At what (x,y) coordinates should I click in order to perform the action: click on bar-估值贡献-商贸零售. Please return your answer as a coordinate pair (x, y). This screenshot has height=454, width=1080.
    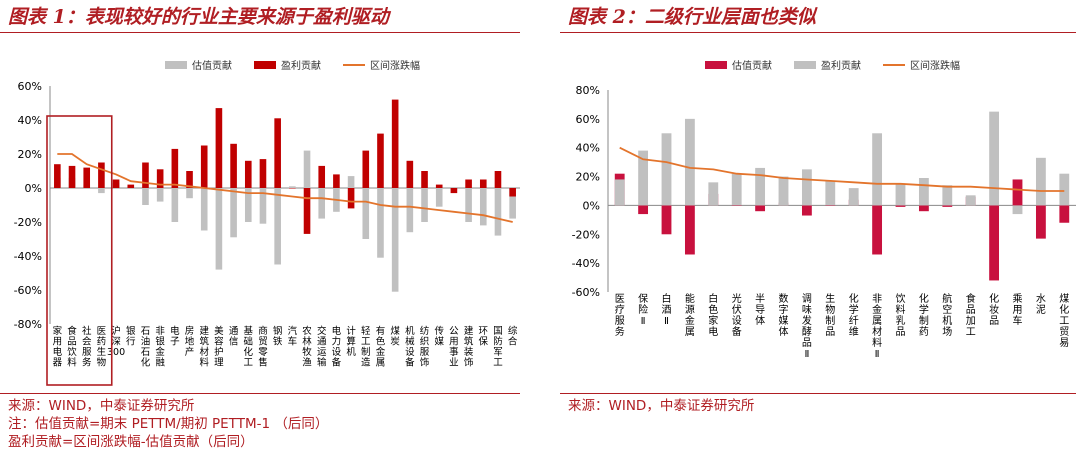
    Looking at the image, I should click on (263, 206).